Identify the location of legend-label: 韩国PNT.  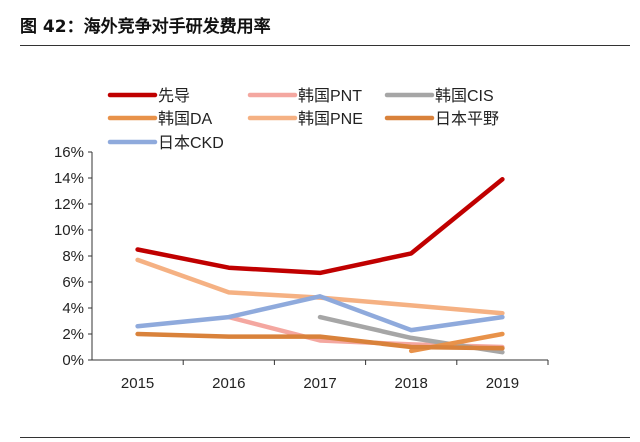
(330, 96).